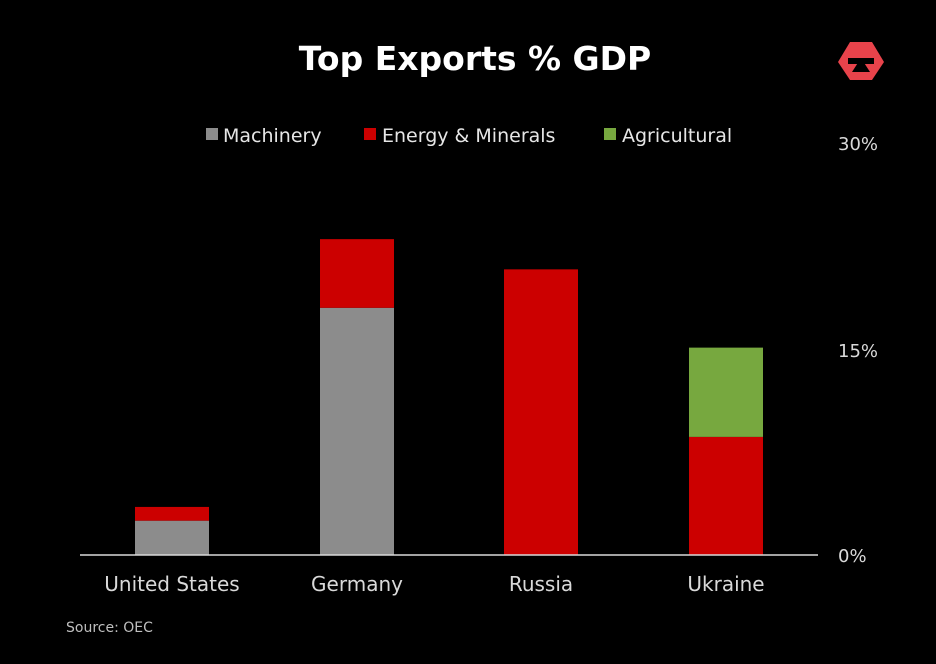 This screenshot has width=936, height=664. Describe the element at coordinates (475, 58) in the screenshot. I see `chart-title: Top Exports % GDP` at that location.